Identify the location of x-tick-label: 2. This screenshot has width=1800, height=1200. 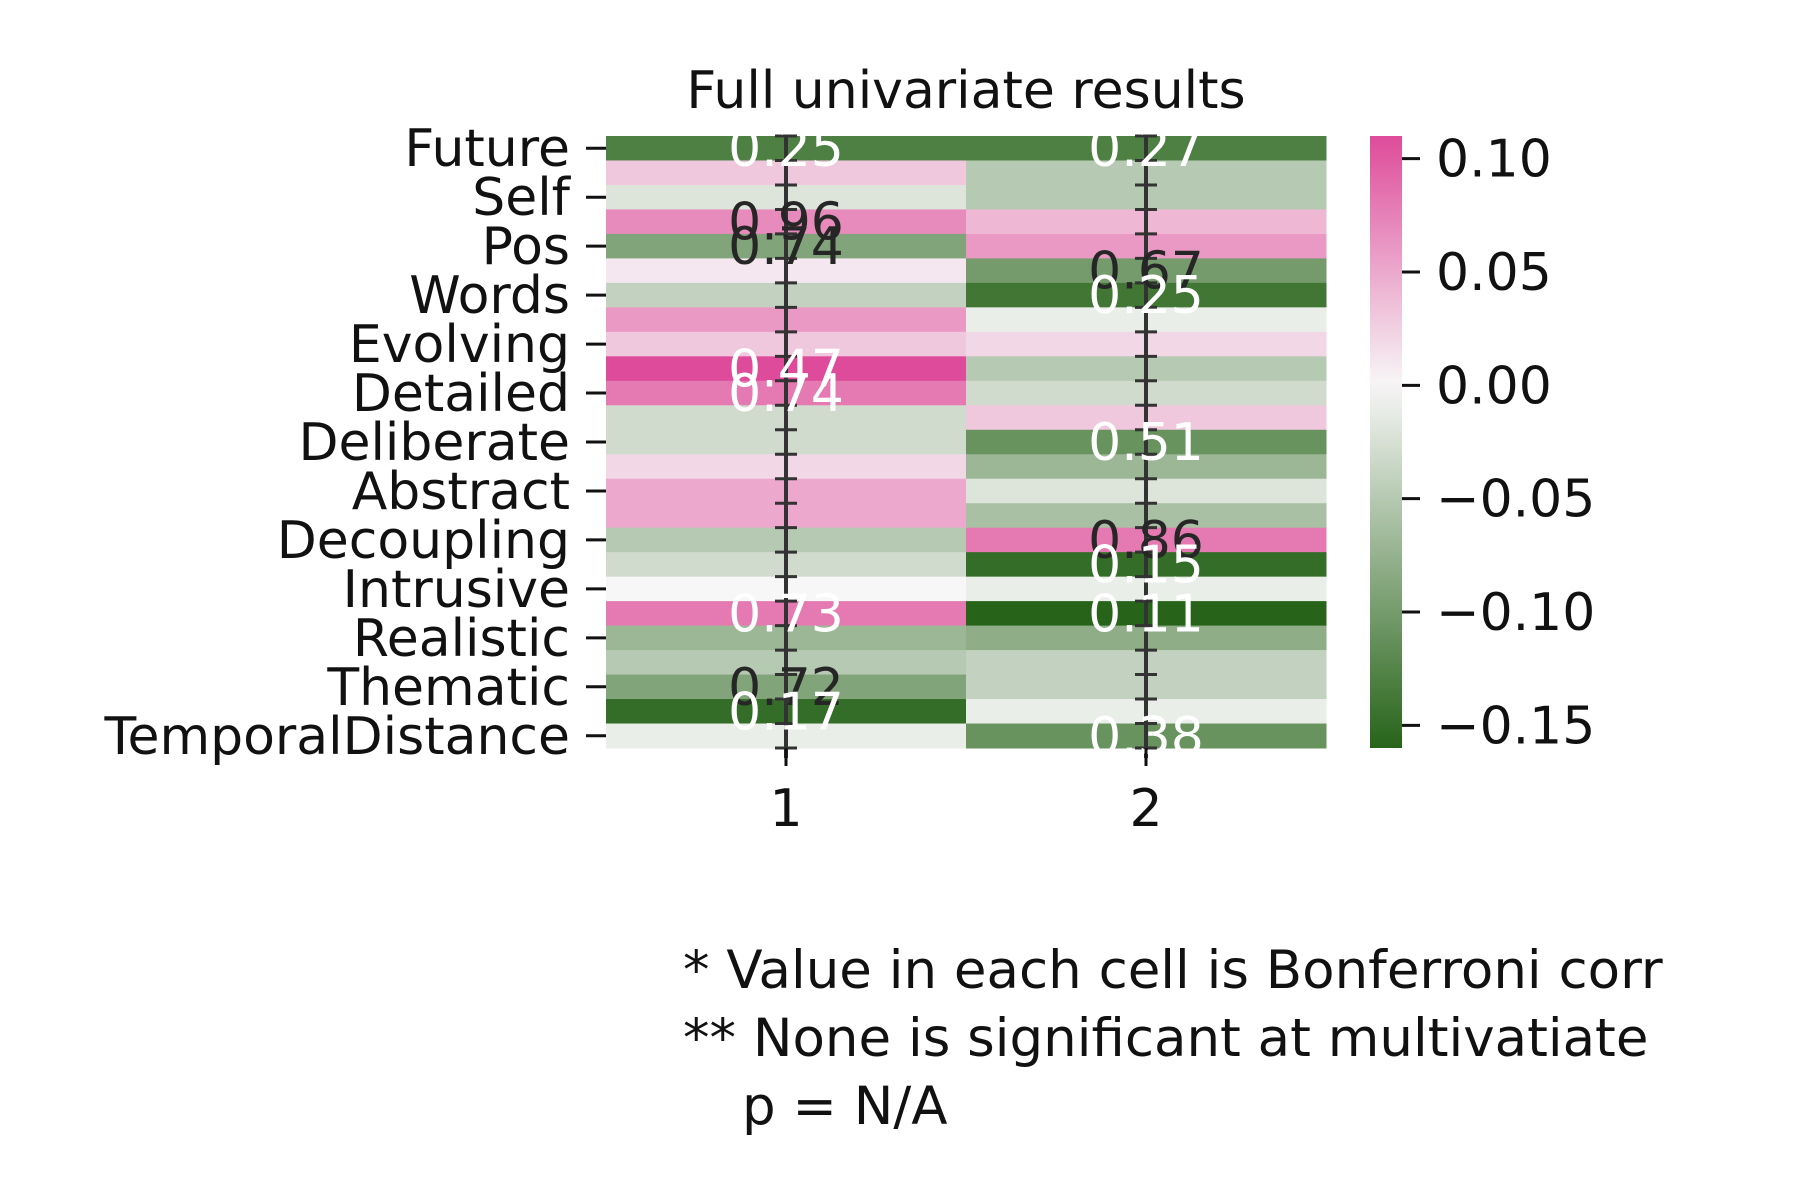
(1145, 809).